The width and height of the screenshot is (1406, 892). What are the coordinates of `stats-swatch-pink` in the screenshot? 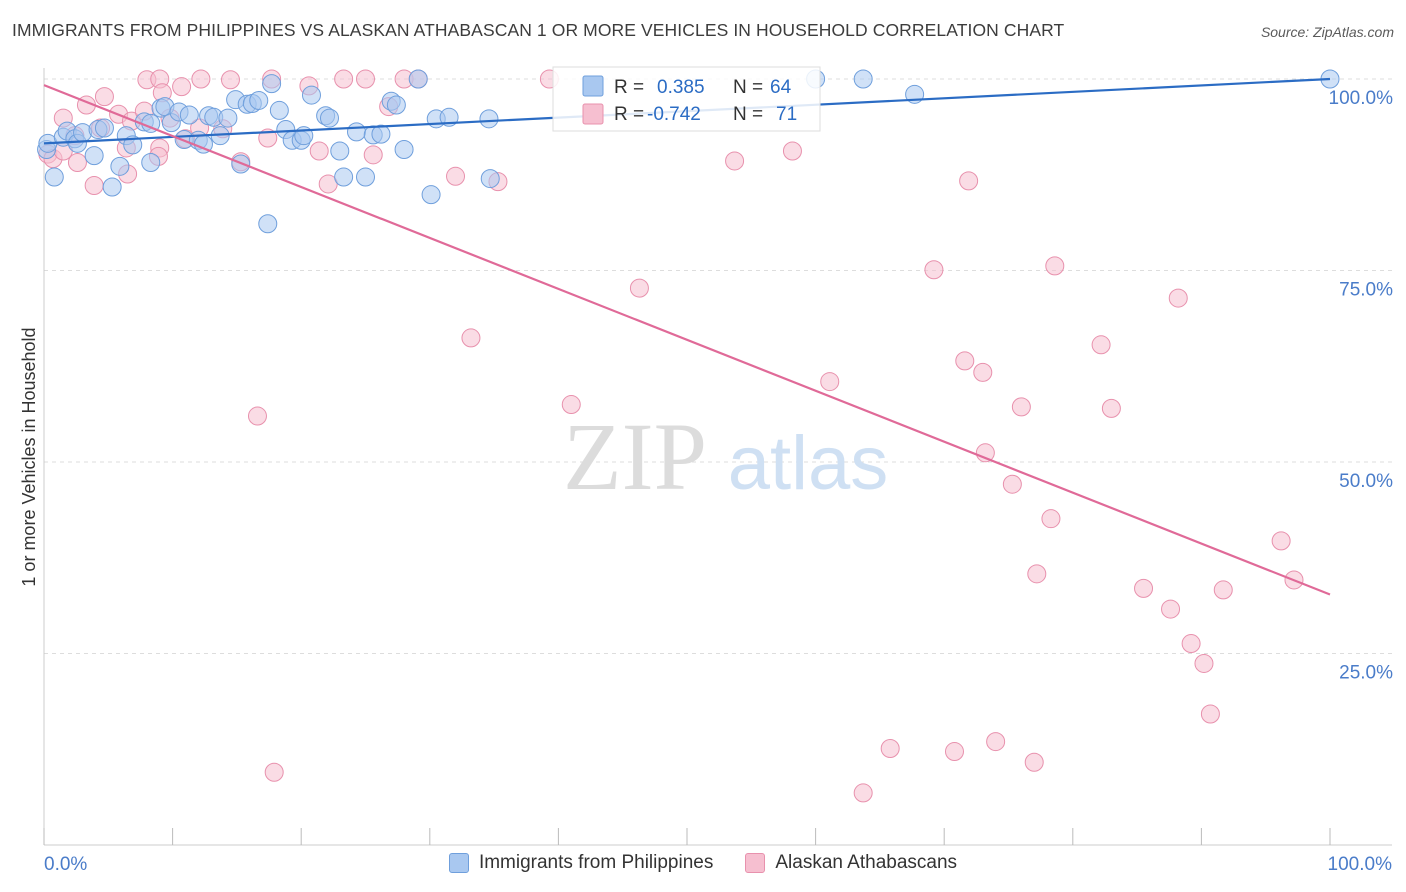 It's located at (593, 114).